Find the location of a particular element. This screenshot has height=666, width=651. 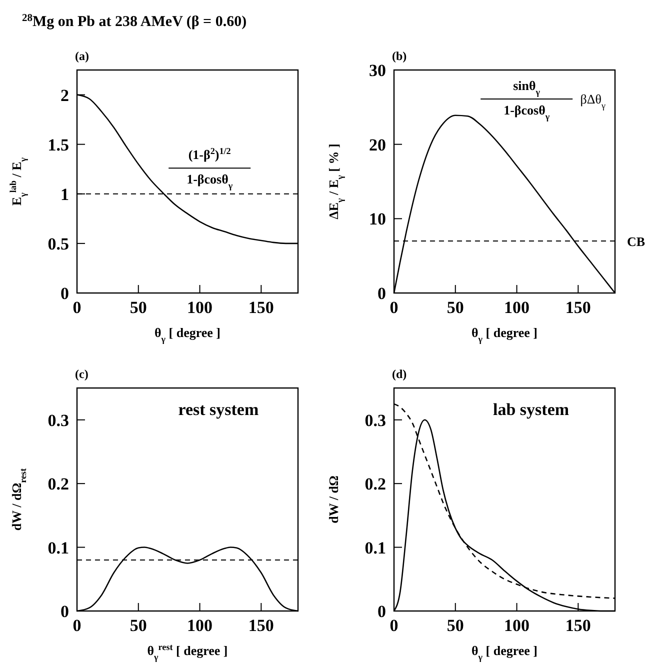

y-tick-label: 1 is located at coordinates (64, 194).